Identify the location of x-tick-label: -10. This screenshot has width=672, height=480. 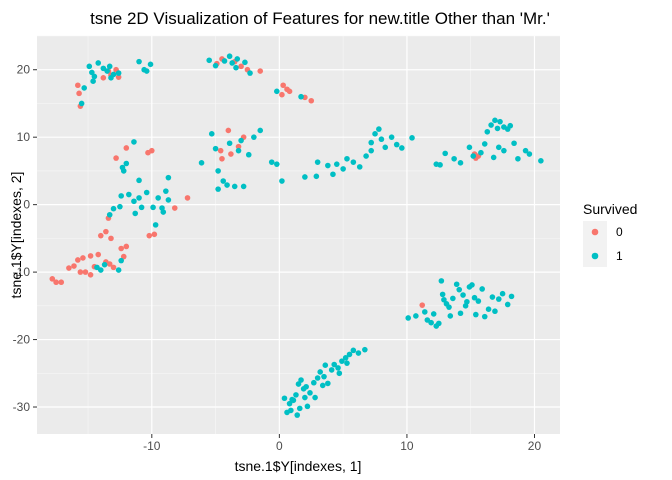
(152, 446).